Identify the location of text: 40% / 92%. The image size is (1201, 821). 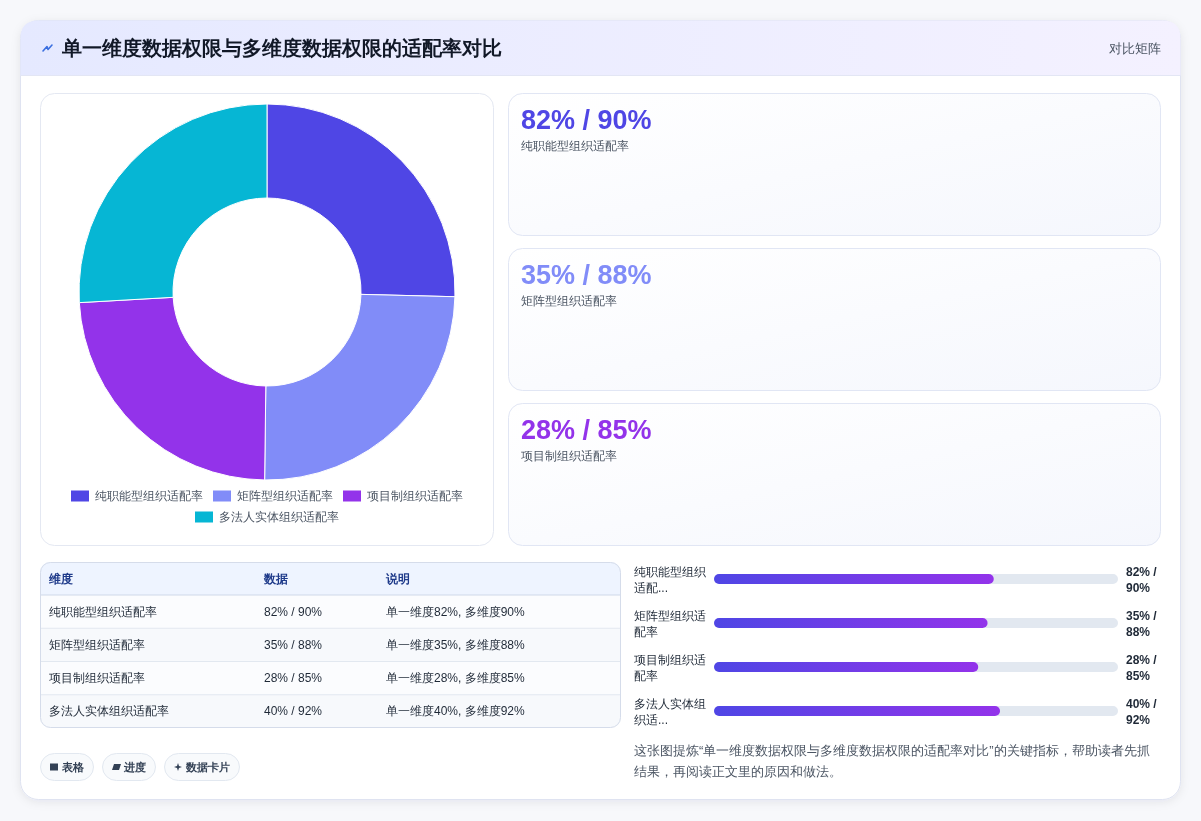
(293, 711).